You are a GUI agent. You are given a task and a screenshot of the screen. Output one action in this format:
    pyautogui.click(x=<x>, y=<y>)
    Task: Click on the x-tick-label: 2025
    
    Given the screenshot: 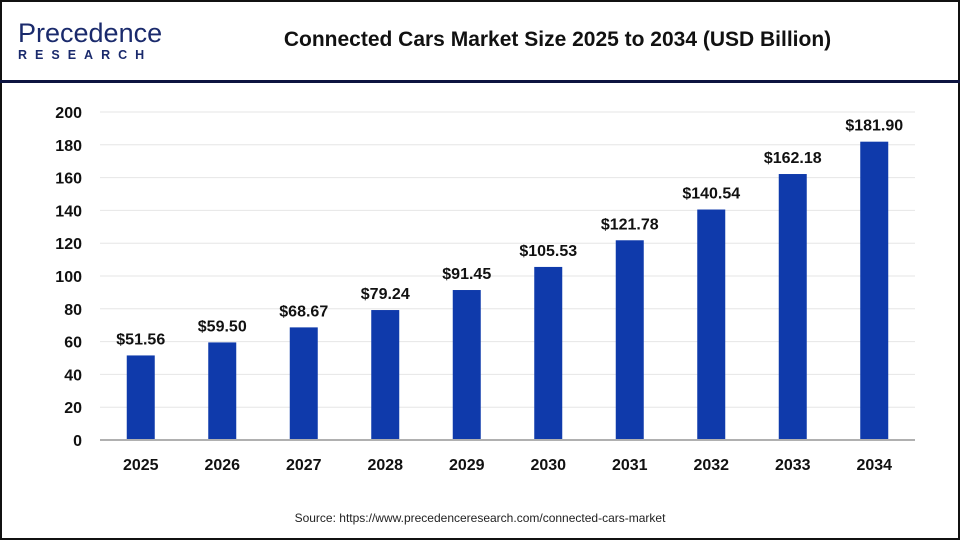 What is the action you would take?
    pyautogui.click(x=141, y=465)
    